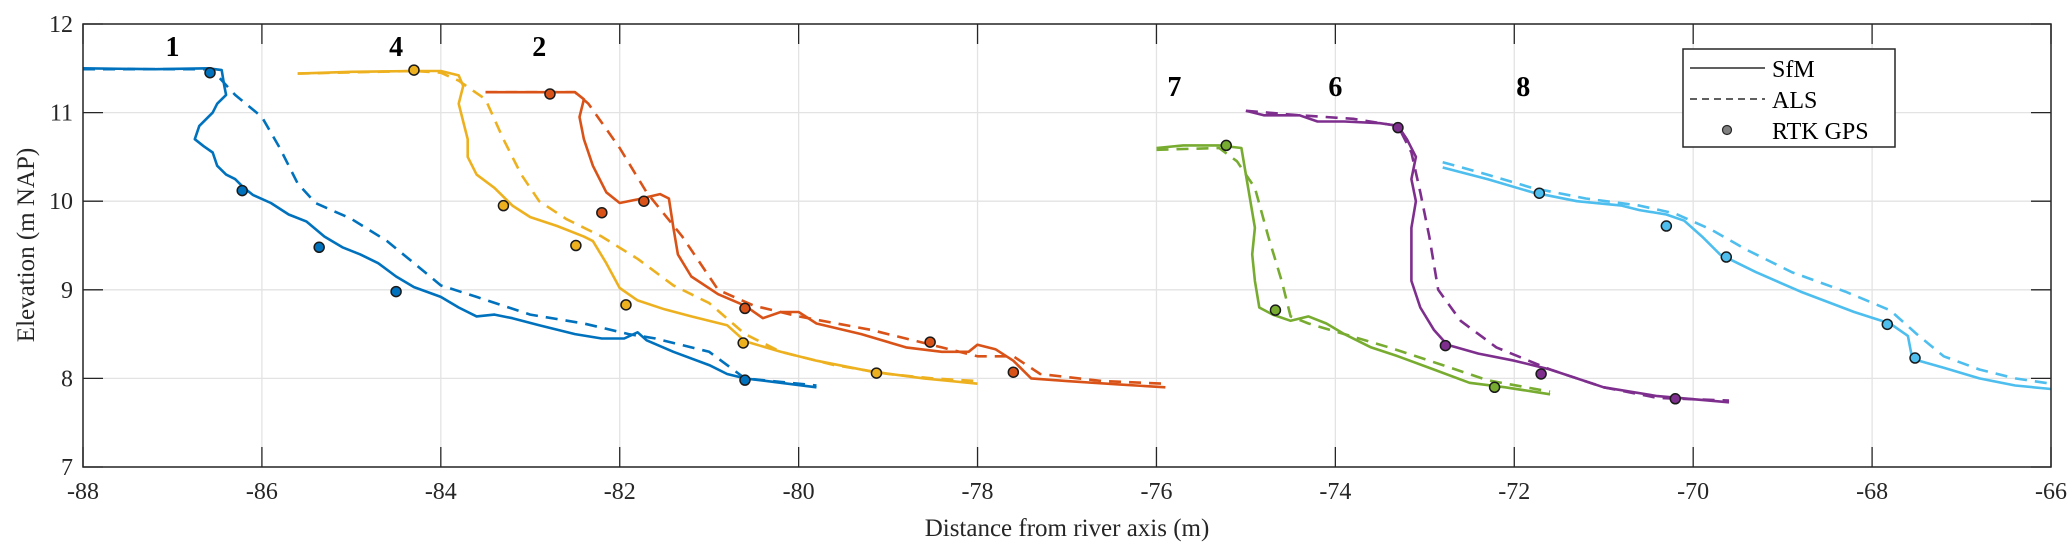 This screenshot has height=556, width=2067. I want to click on y-tick-label: 10, so click(61, 202).